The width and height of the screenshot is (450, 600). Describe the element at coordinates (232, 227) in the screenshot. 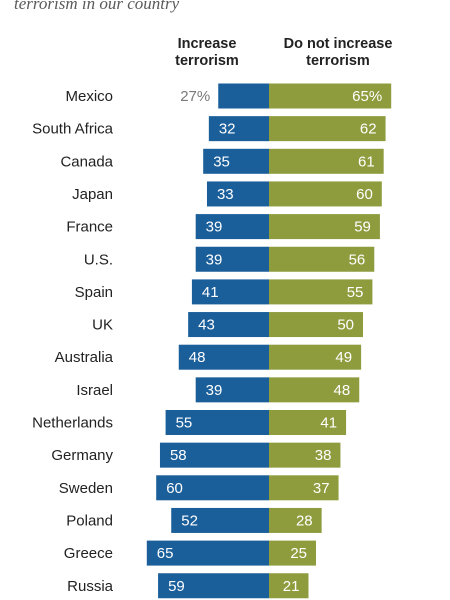

I see `bar-increase-france` at that location.